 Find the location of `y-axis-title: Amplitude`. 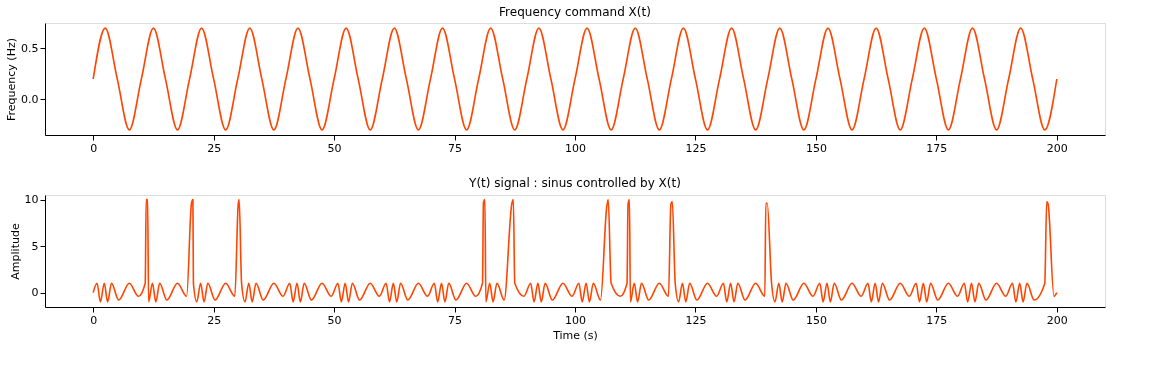

y-axis-title: Amplitude is located at coordinates (15, 251).